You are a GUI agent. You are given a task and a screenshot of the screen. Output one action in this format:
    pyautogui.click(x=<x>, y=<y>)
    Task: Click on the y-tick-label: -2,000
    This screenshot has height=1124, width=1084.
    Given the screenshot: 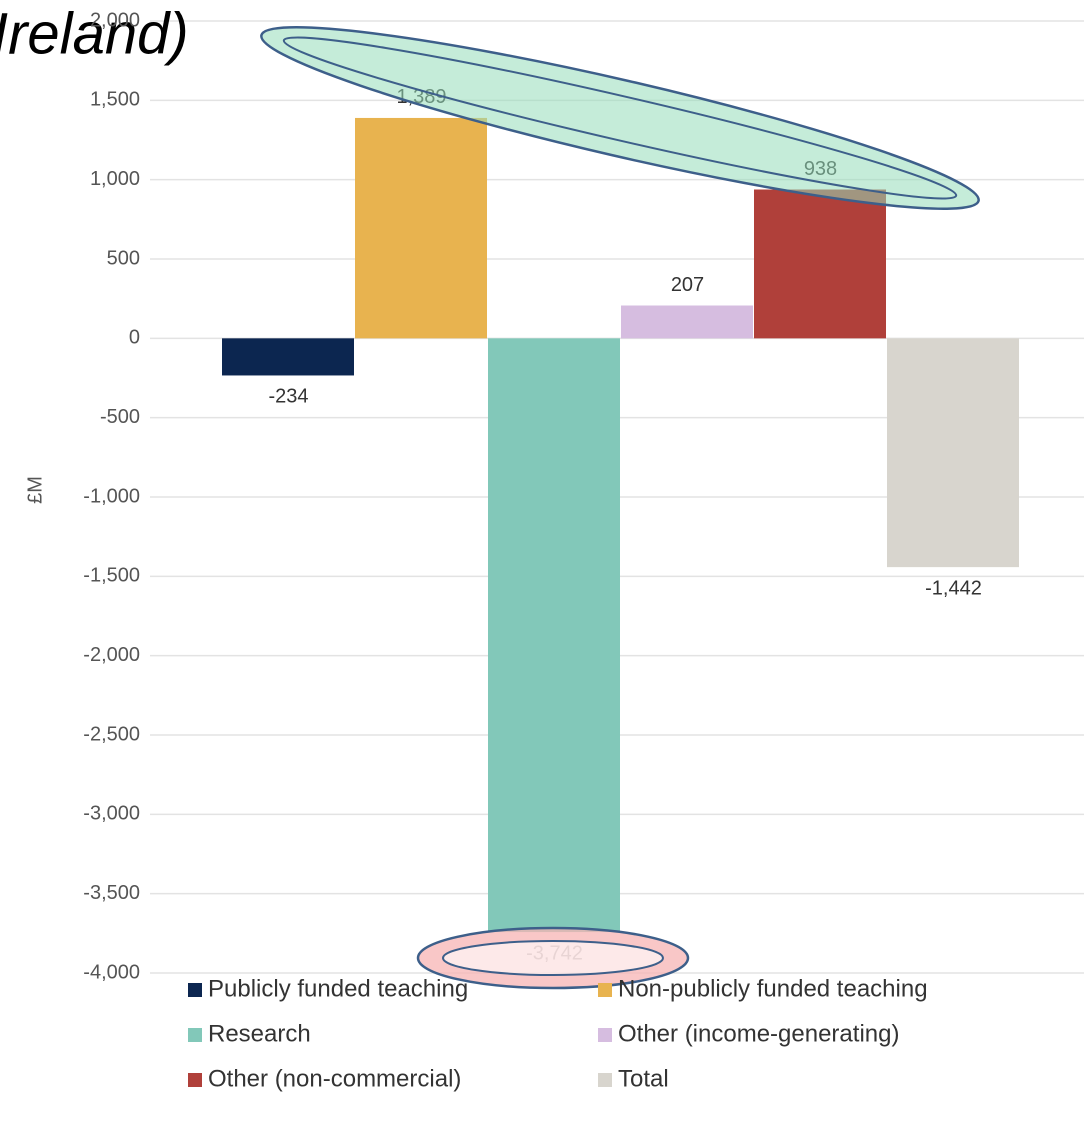 What is the action you would take?
    pyautogui.click(x=111, y=655)
    